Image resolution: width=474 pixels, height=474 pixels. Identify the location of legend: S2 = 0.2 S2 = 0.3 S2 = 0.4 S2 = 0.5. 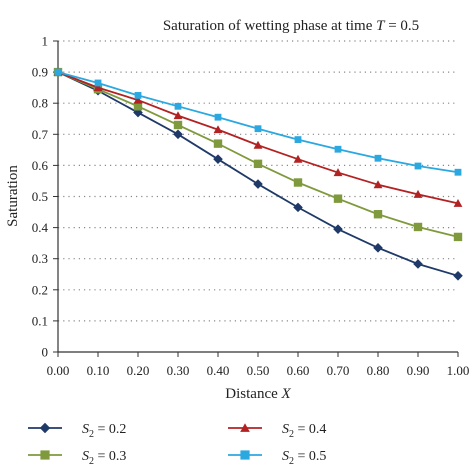
(177, 444).